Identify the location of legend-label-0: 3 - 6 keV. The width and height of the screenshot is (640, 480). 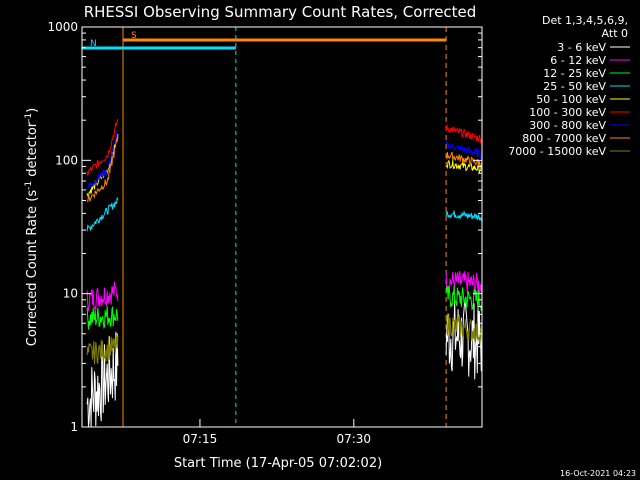
(581, 47).